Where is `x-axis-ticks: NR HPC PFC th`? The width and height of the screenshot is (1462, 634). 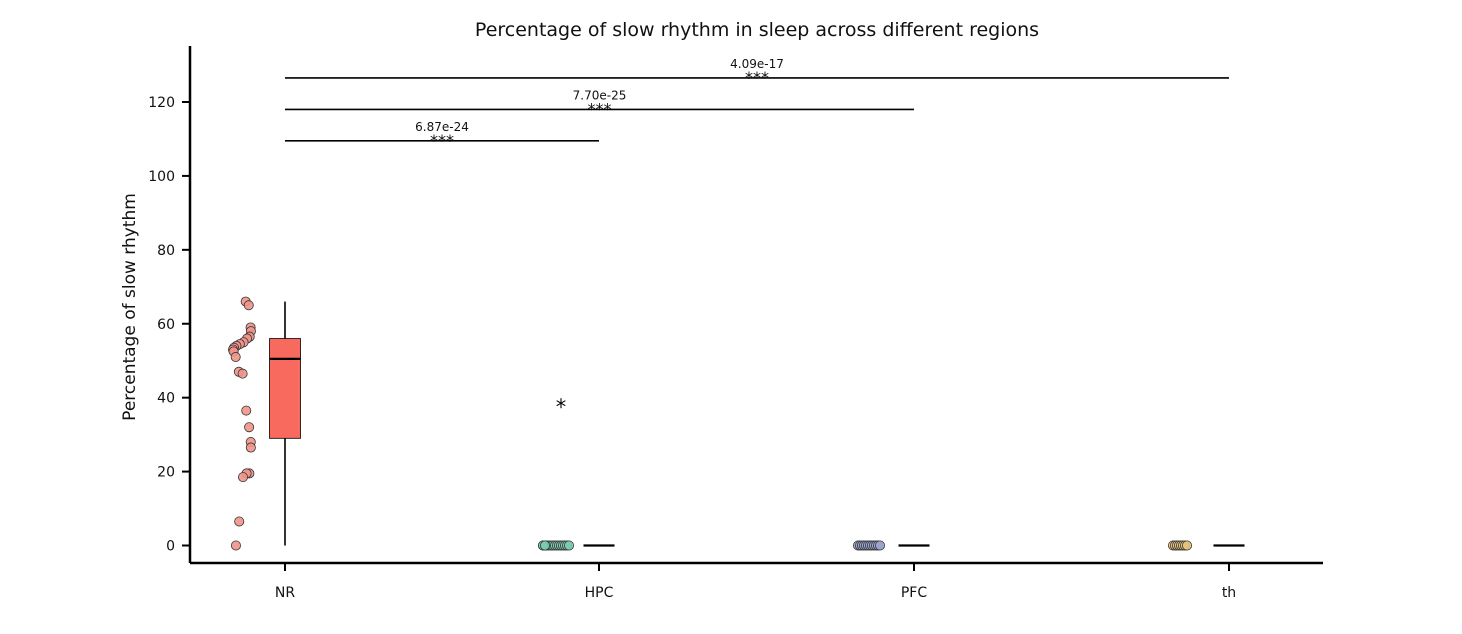
x-axis-ticks: NR HPC PFC th is located at coordinates (755, 582).